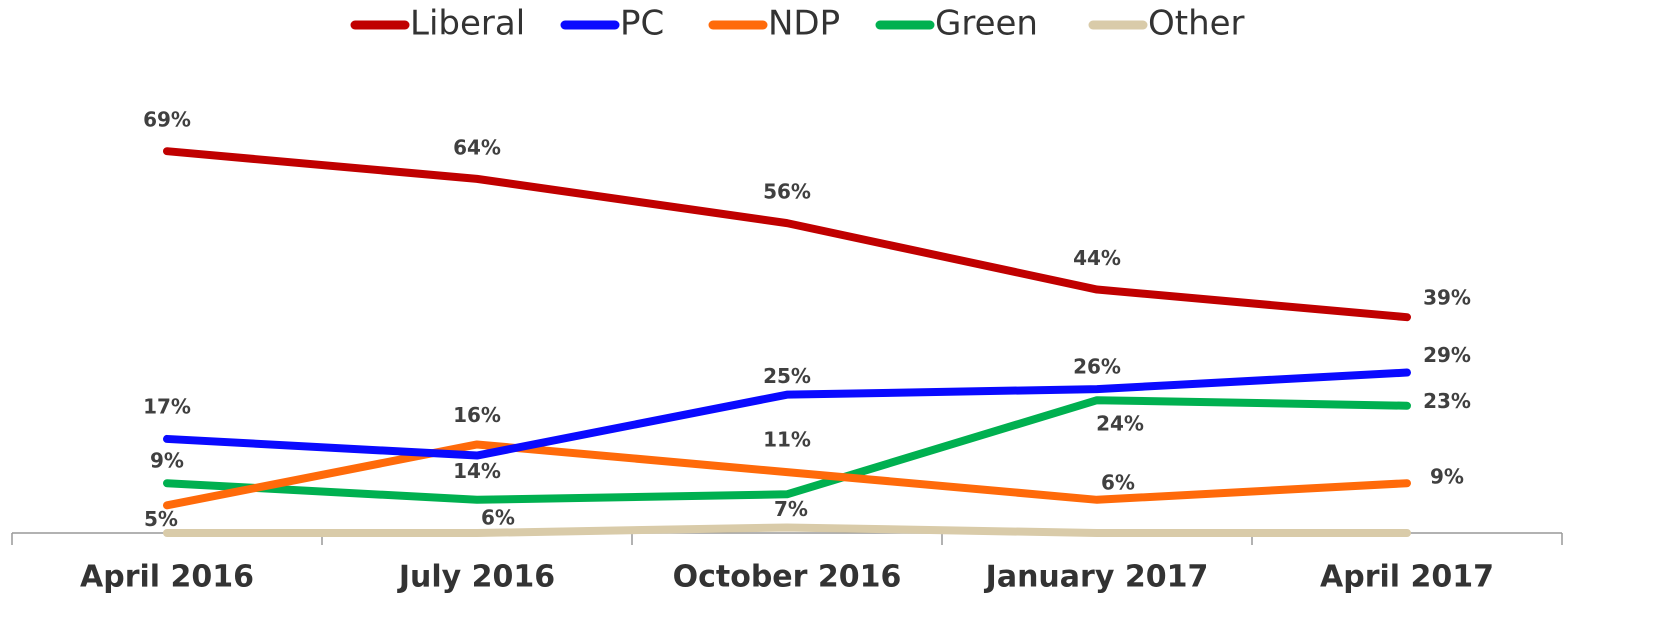 The height and width of the screenshot is (637, 1677). I want to click on legend-label: NDP, so click(804, 24).